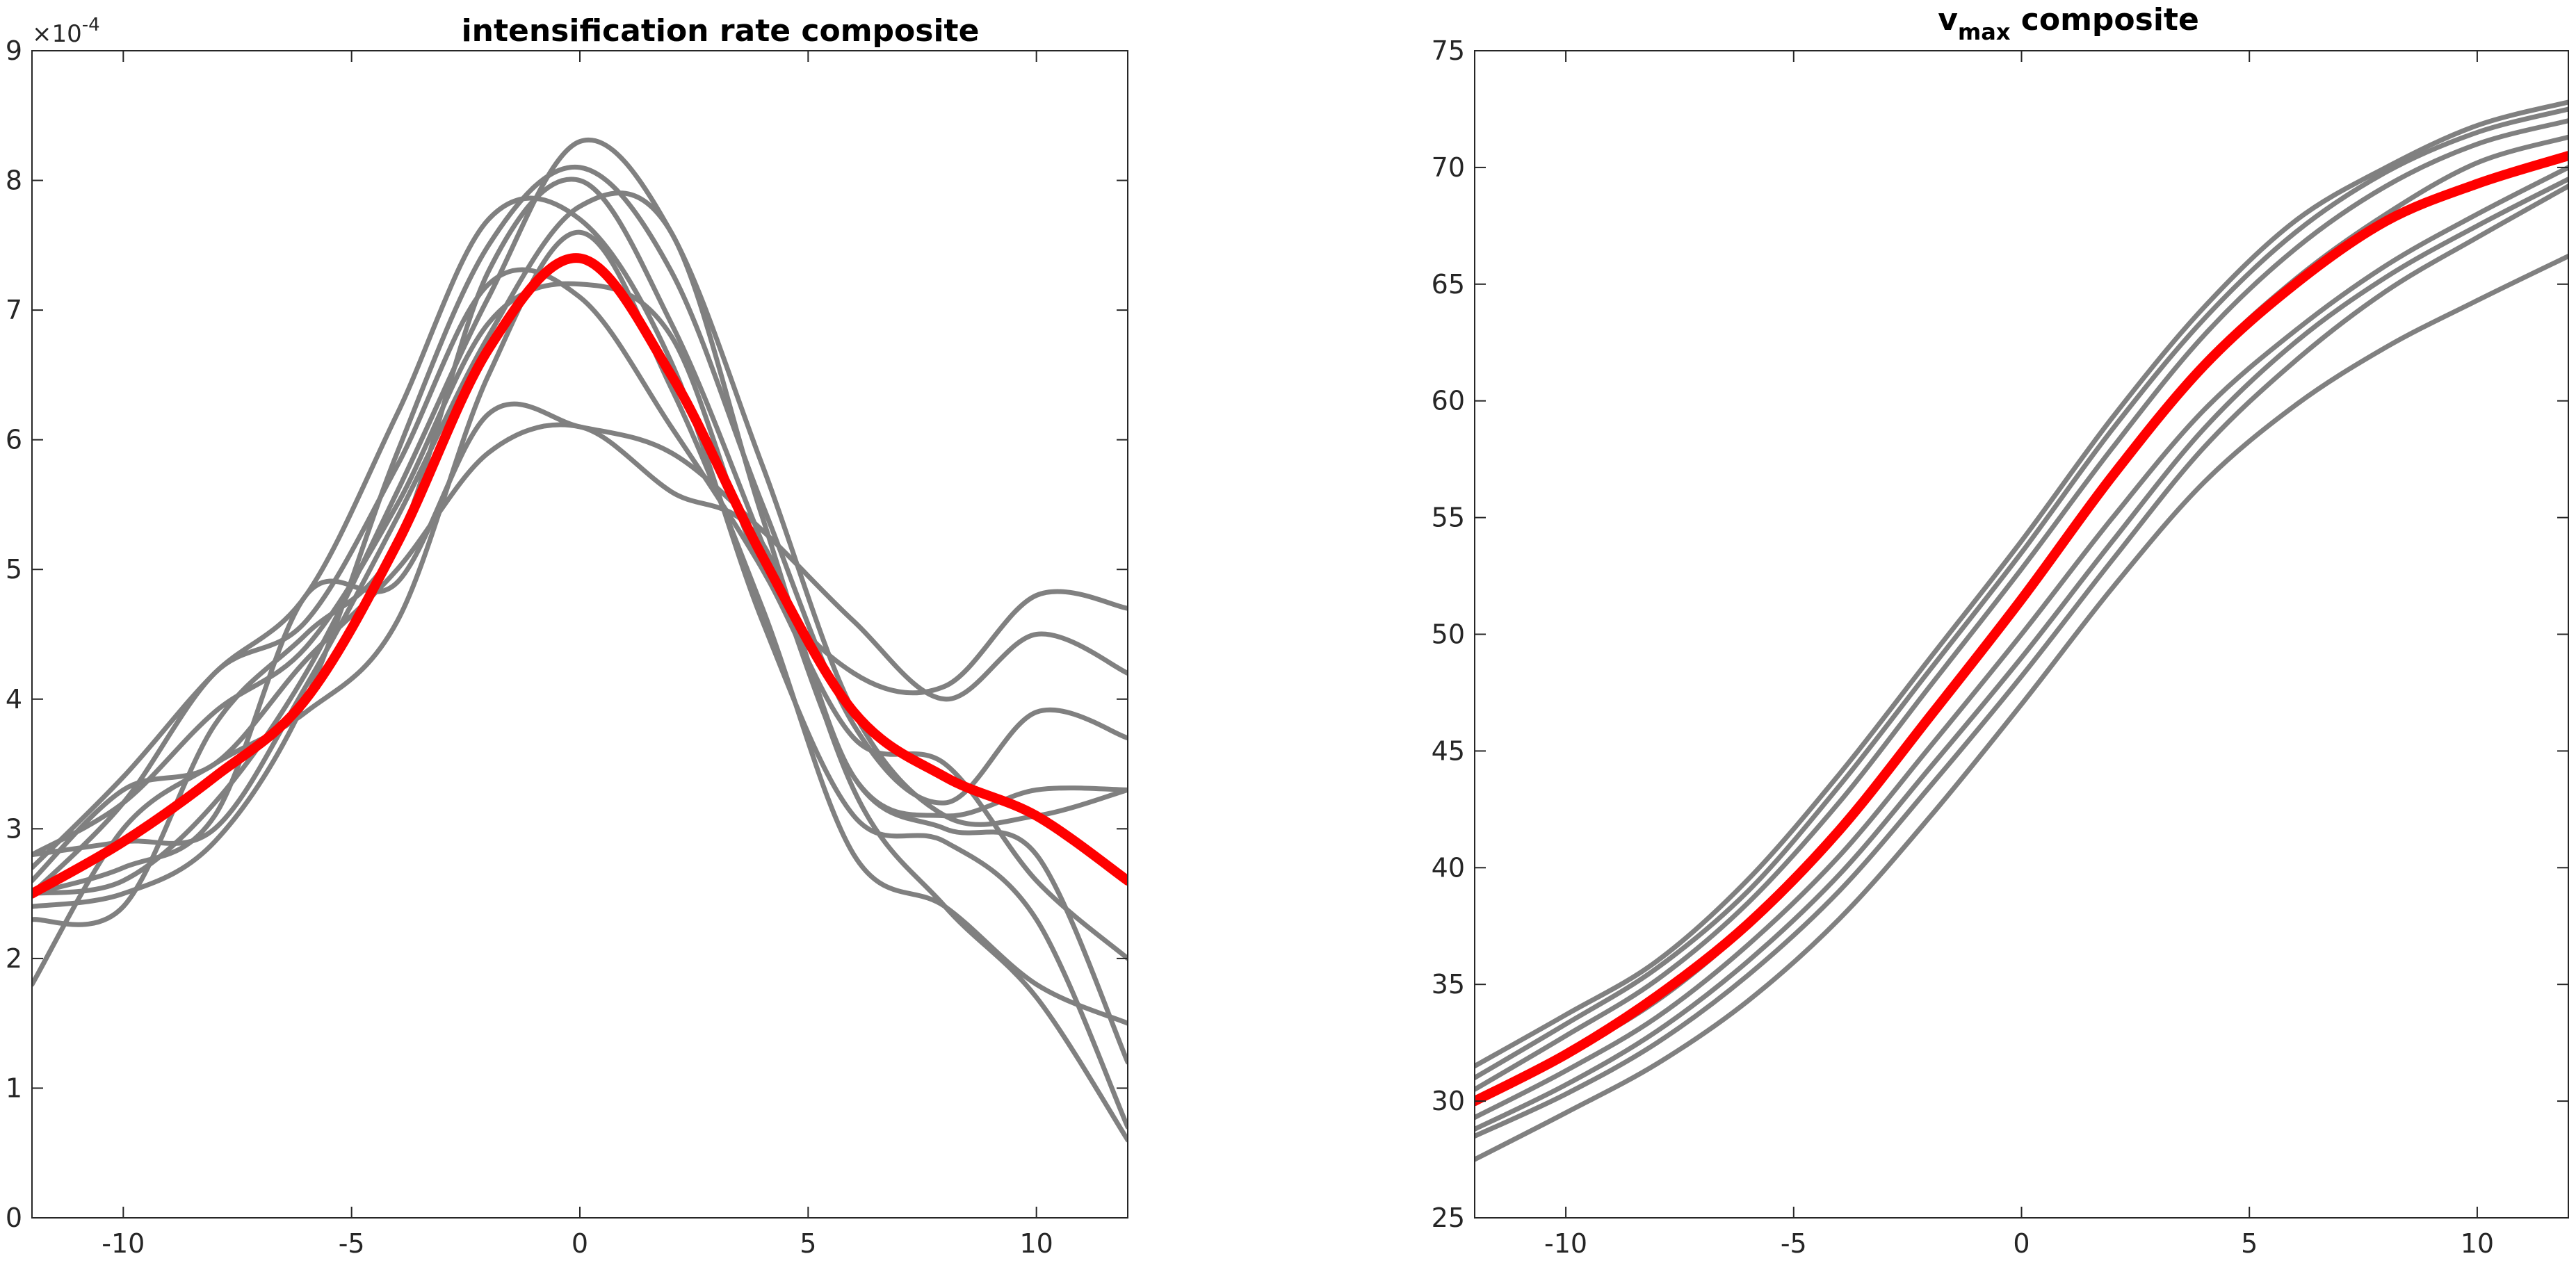 This screenshot has width=2576, height=1263. Describe the element at coordinates (1448, 984) in the screenshot. I see `y-tick-label: 35` at that location.